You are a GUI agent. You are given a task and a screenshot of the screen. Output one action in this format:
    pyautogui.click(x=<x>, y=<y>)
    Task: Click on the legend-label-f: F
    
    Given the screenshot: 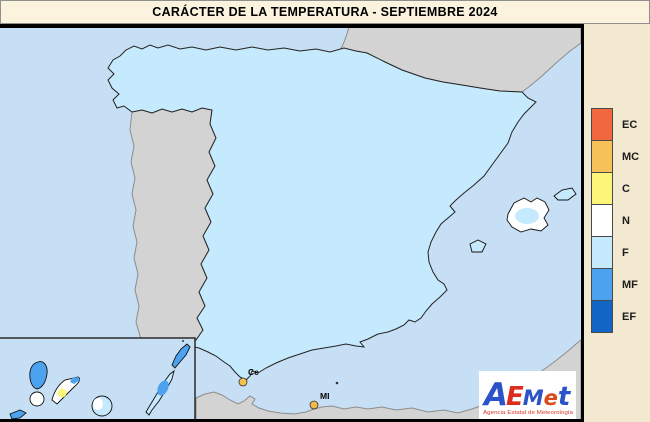 What is the action you would take?
    pyautogui.click(x=625, y=252)
    